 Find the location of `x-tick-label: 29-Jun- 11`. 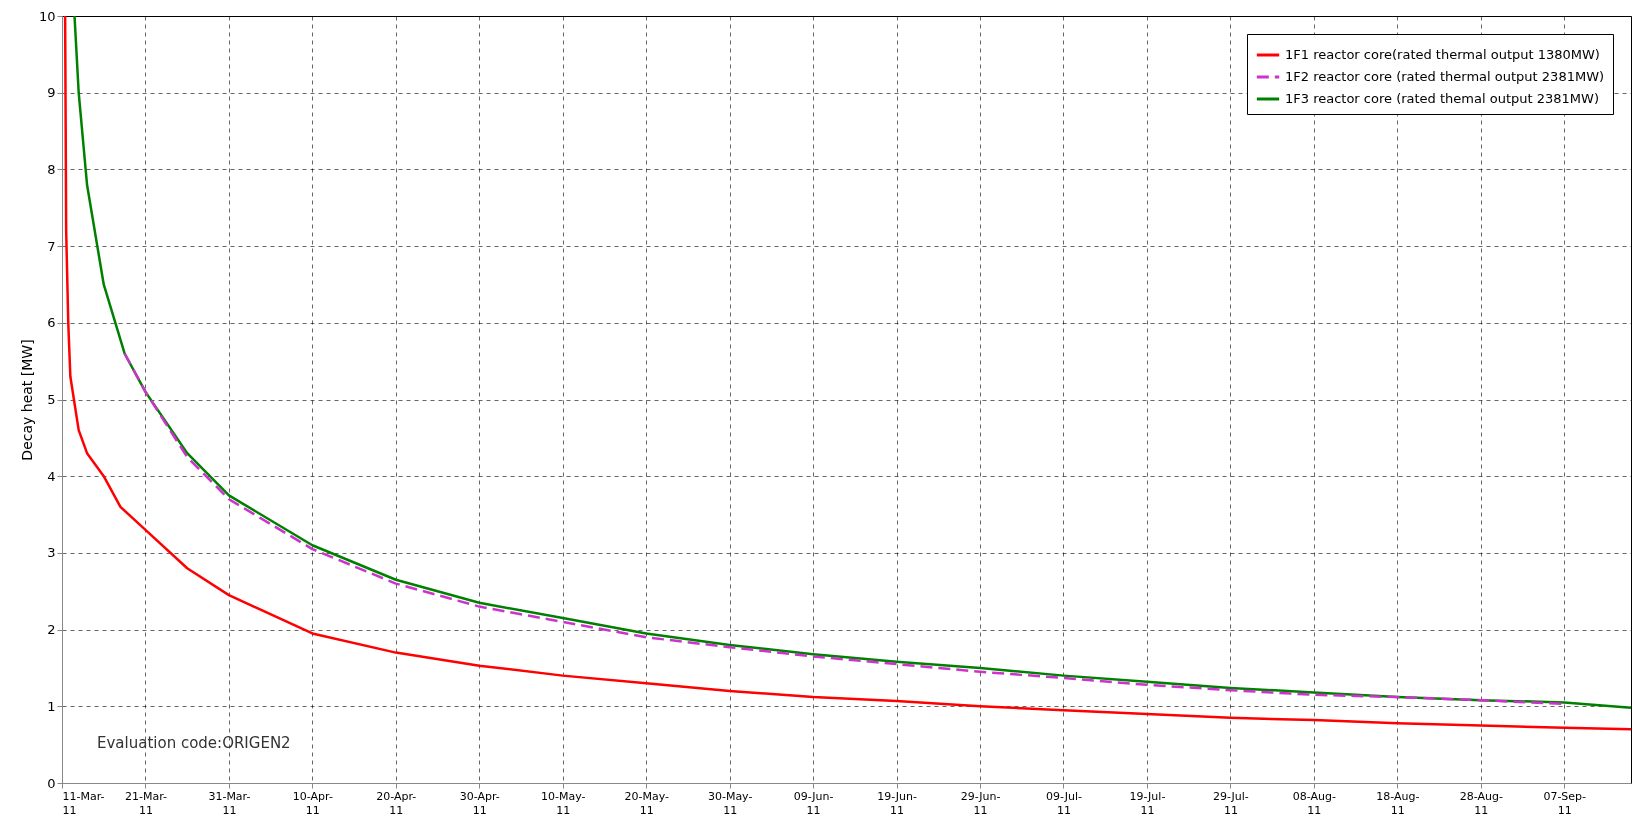

x-tick-label: 29-Jun- 11 is located at coordinates (980, 803).